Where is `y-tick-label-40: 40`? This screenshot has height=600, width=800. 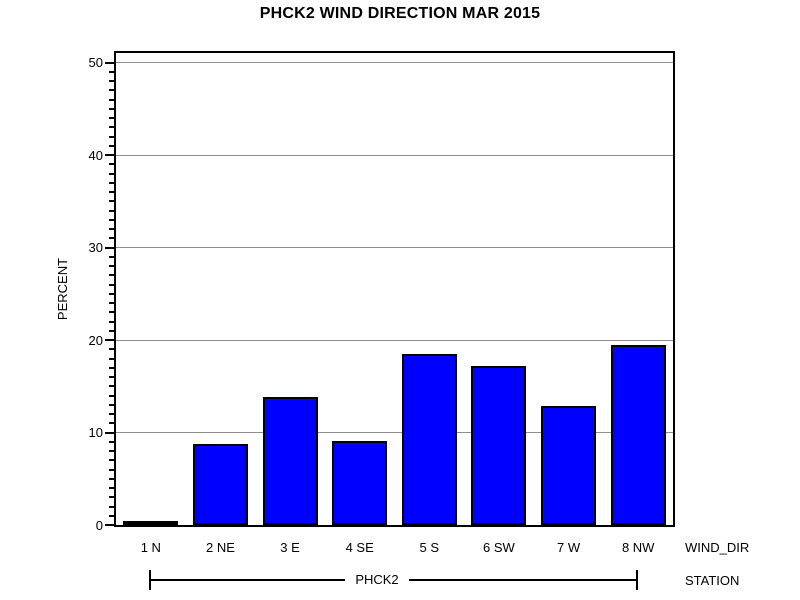 y-tick-label-40: 40 is located at coordinates (95, 155).